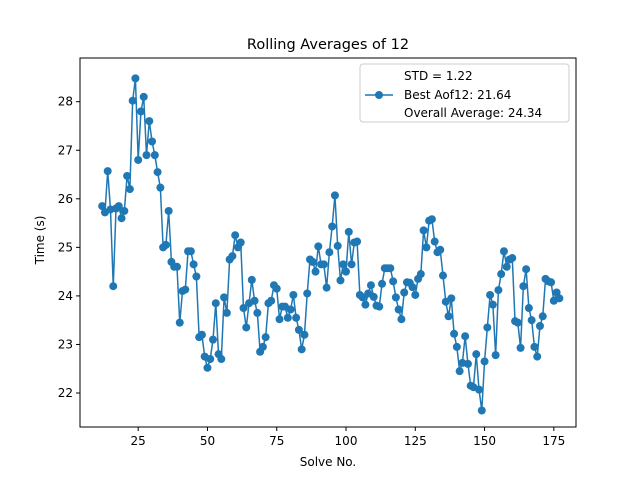  What do you see at coordinates (379, 95) in the screenshot?
I see `legend-marker-swatch` at bounding box center [379, 95].